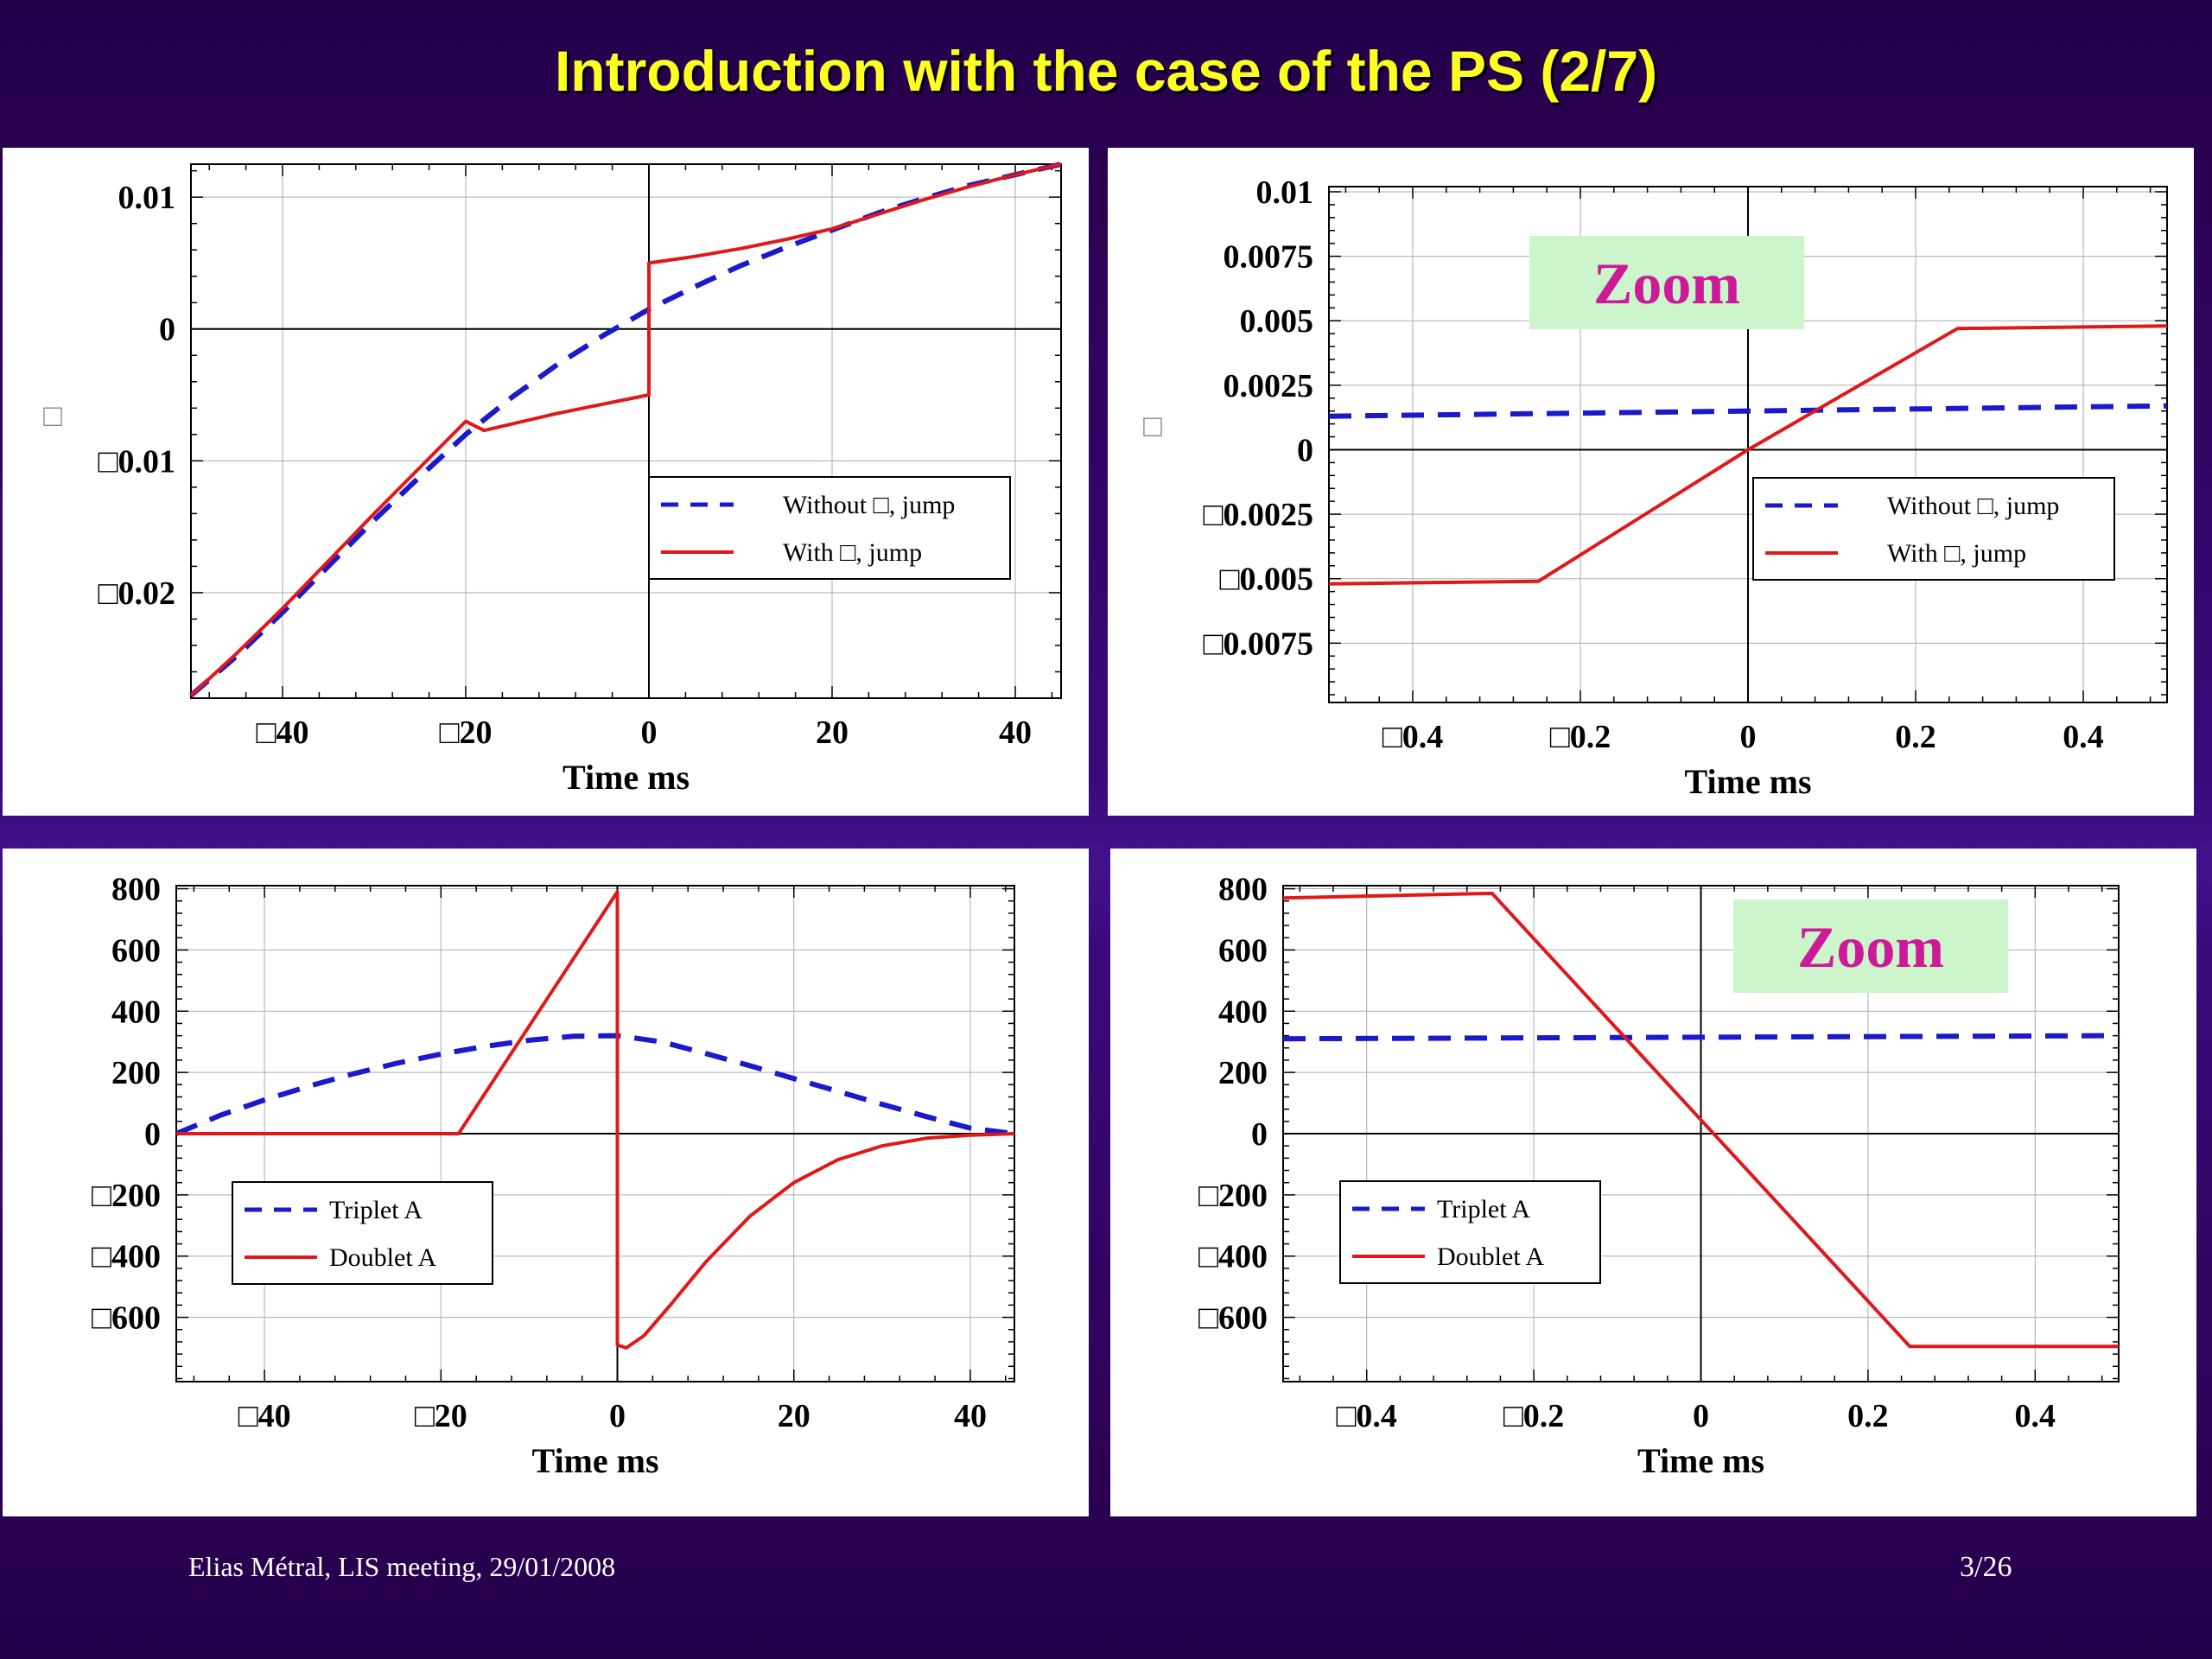  Describe the element at coordinates (1266, 580) in the screenshot. I see `y-tick-label: □0.005` at that location.